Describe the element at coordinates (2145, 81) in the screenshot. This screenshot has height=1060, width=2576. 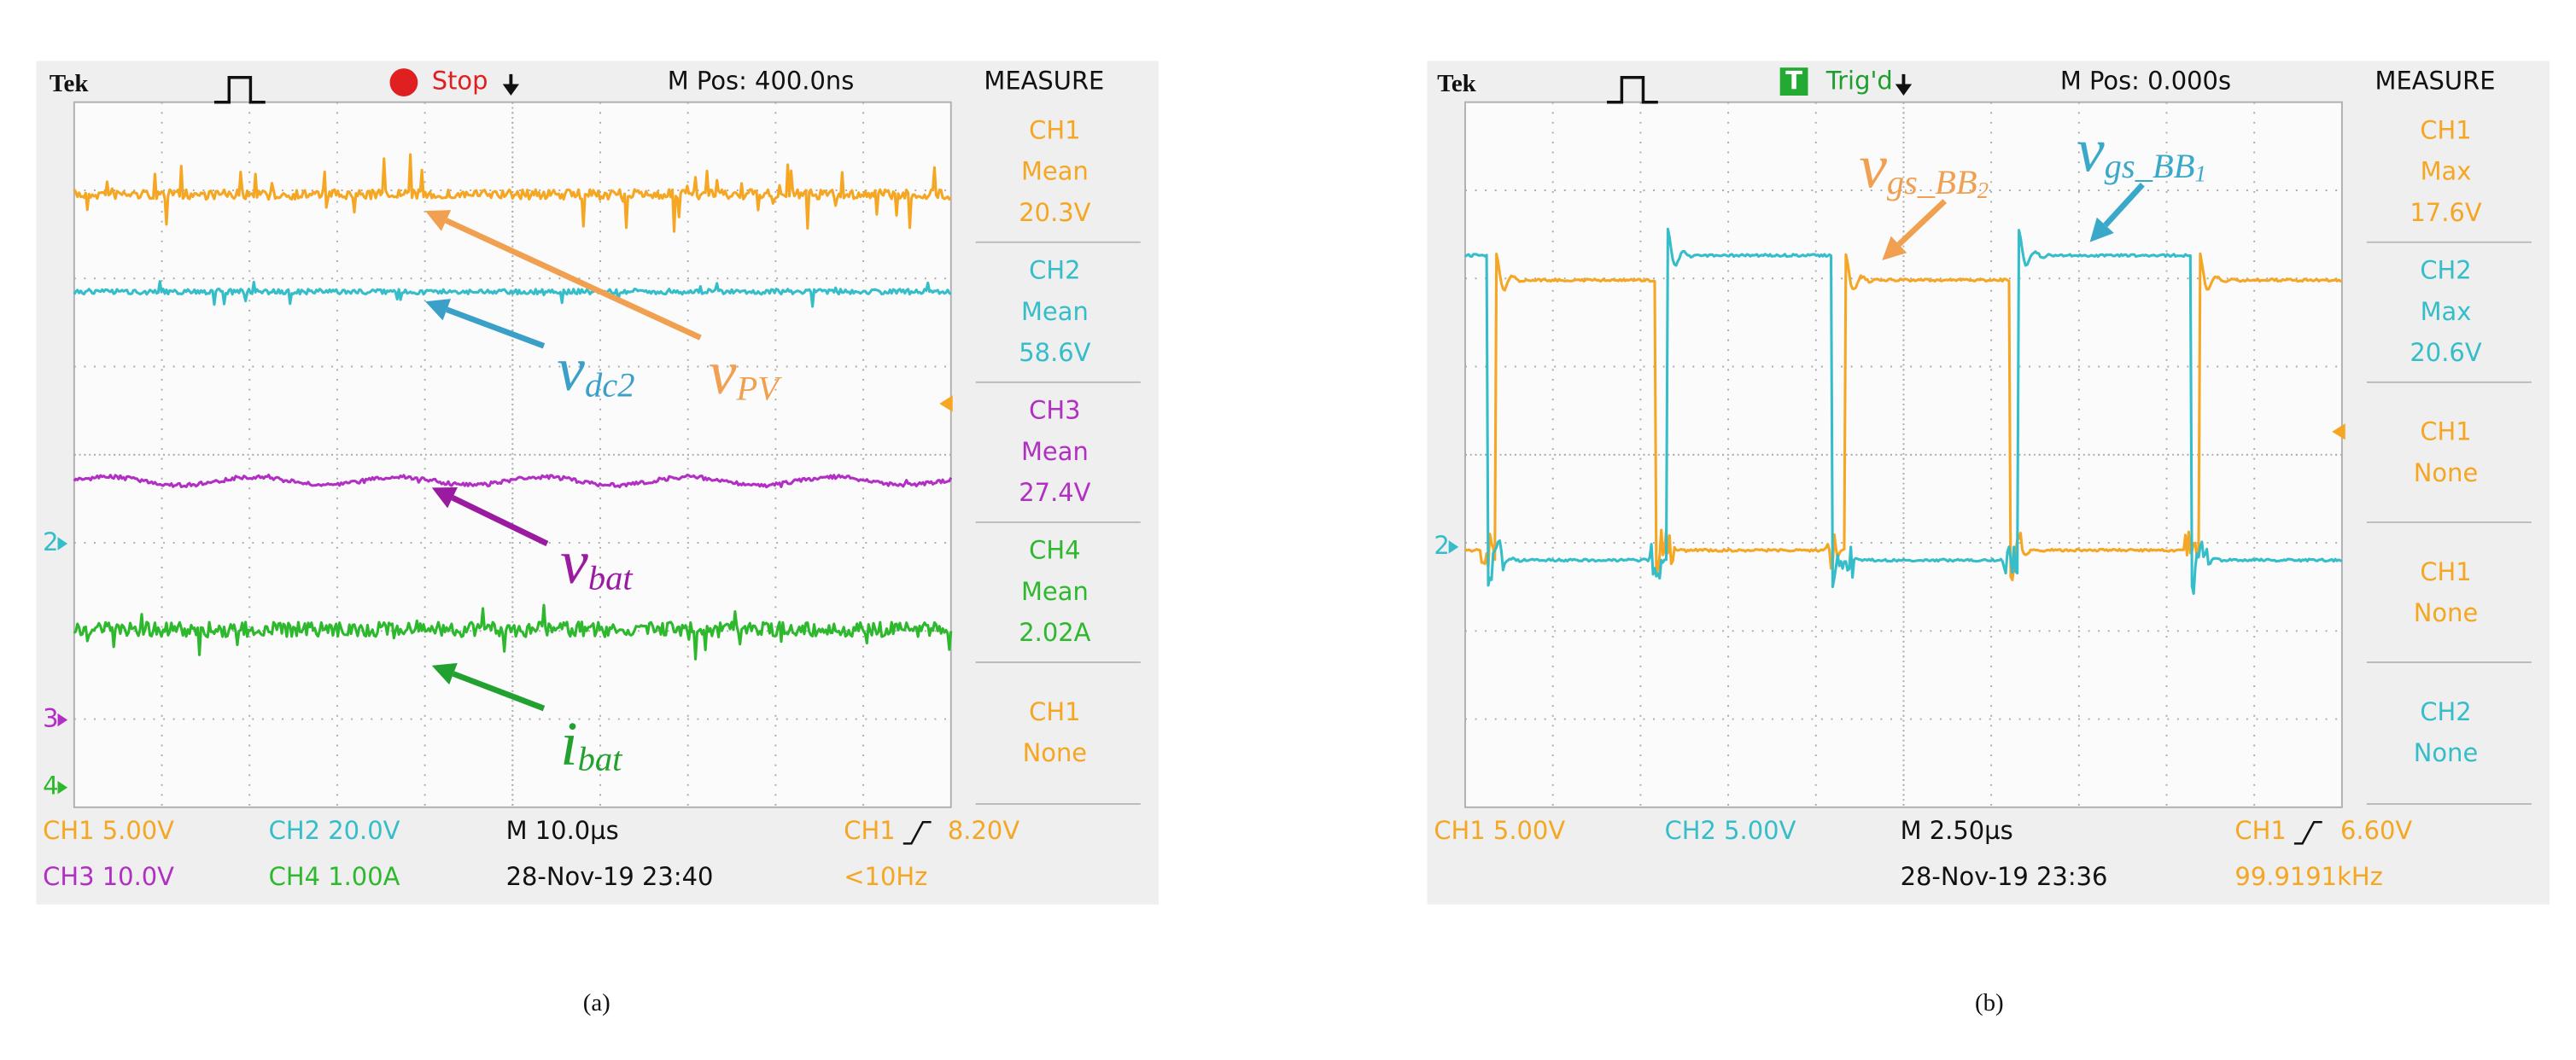
I see `horizontal-position: M Pos: 0.000s` at that location.